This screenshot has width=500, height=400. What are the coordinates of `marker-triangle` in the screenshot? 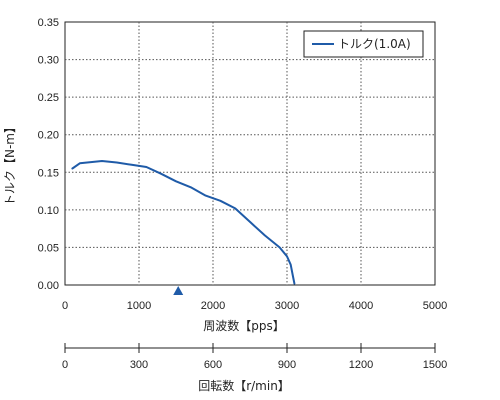 It's located at (178, 290).